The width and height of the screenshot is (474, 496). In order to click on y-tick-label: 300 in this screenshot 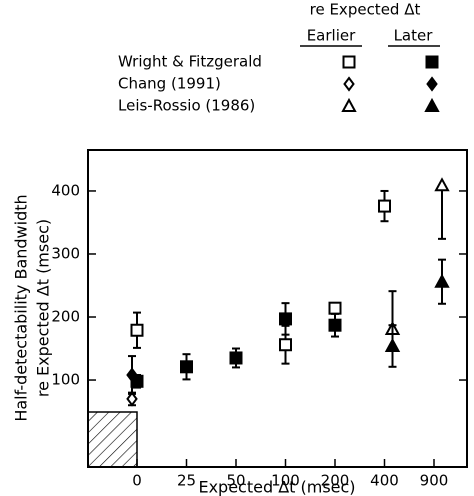, I will do `click(65, 253)`.